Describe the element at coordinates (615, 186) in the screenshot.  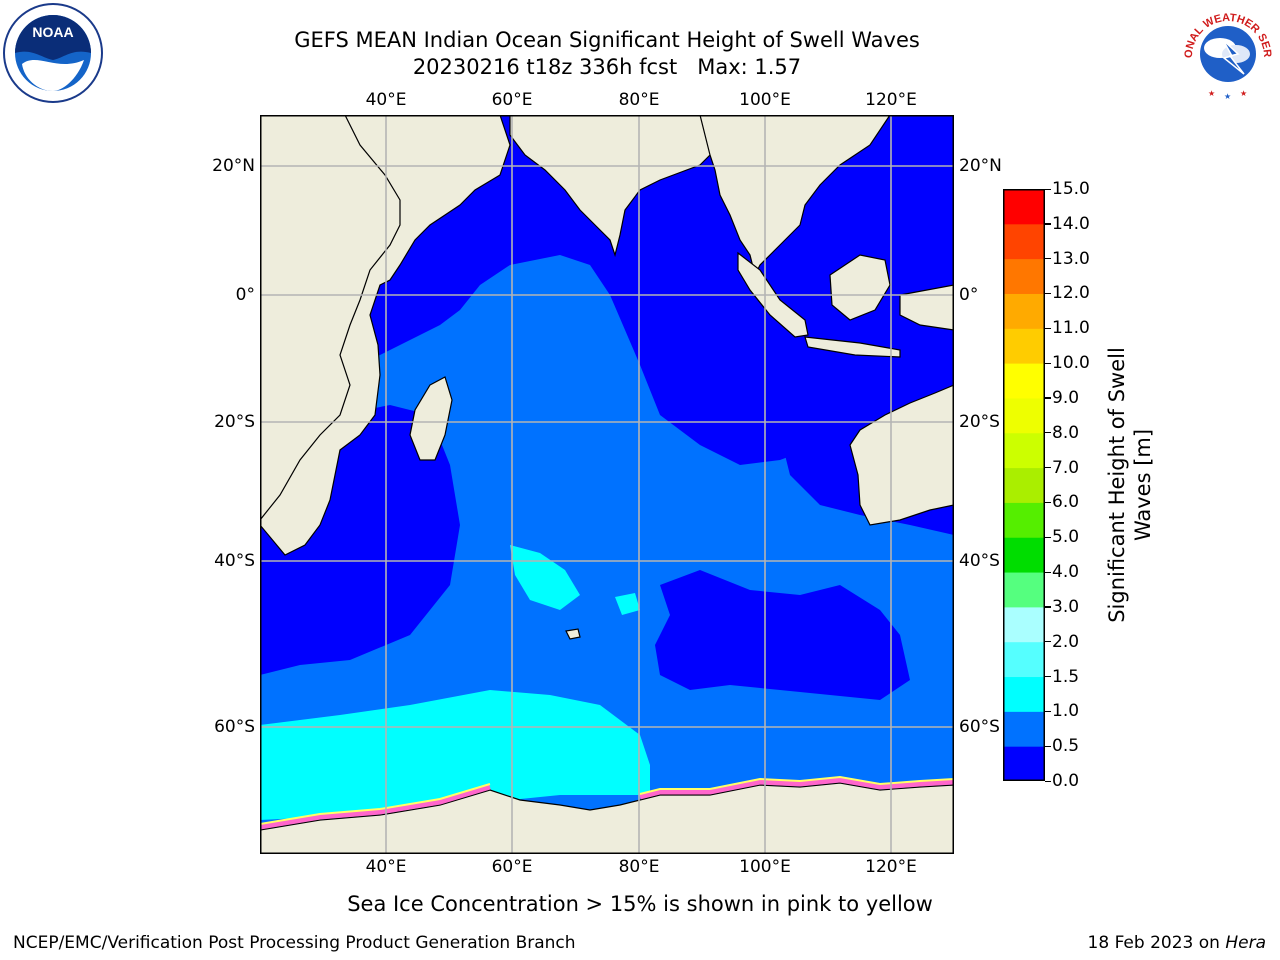
I see `land-india` at that location.